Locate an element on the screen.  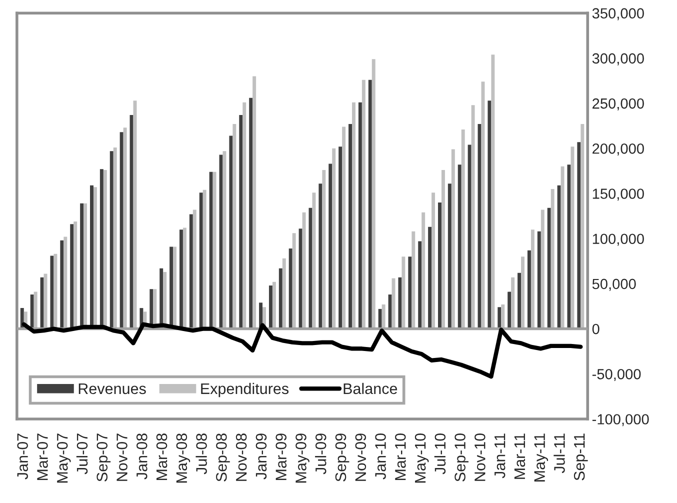
x-tick-label: Jul-08 is located at coordinates (201, 454).